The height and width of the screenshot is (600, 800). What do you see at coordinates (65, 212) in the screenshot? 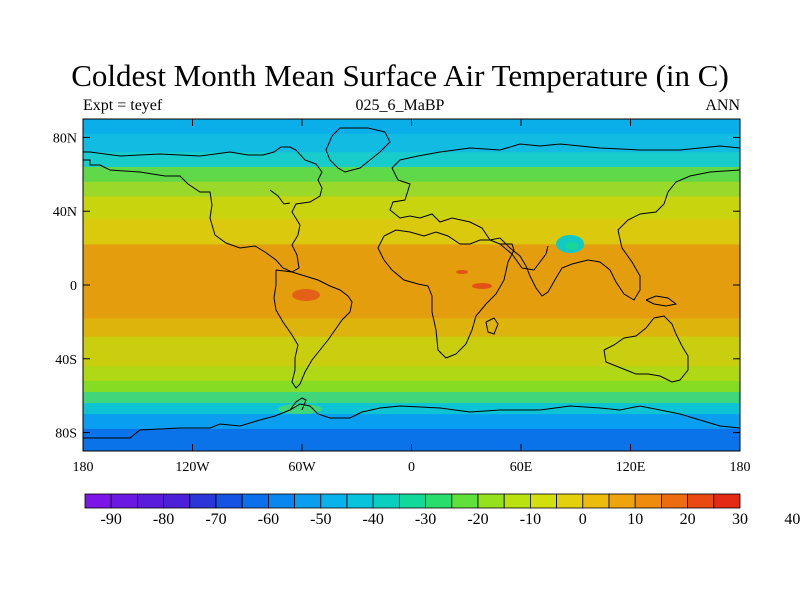
I see `y-tick-label: 40N` at bounding box center [65, 212].